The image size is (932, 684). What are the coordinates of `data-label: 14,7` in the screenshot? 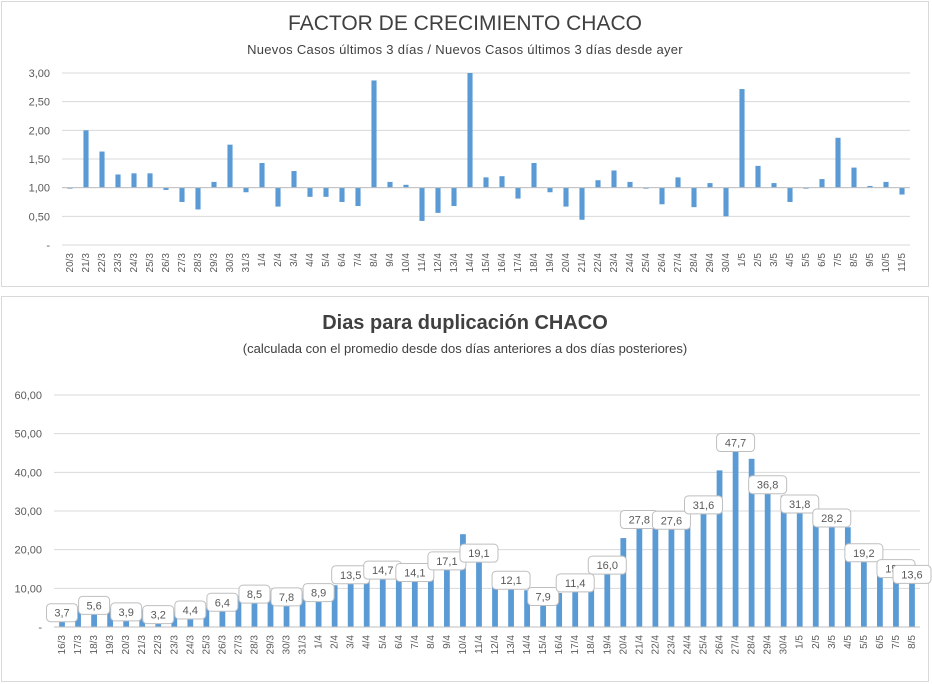 It's located at (383, 570).